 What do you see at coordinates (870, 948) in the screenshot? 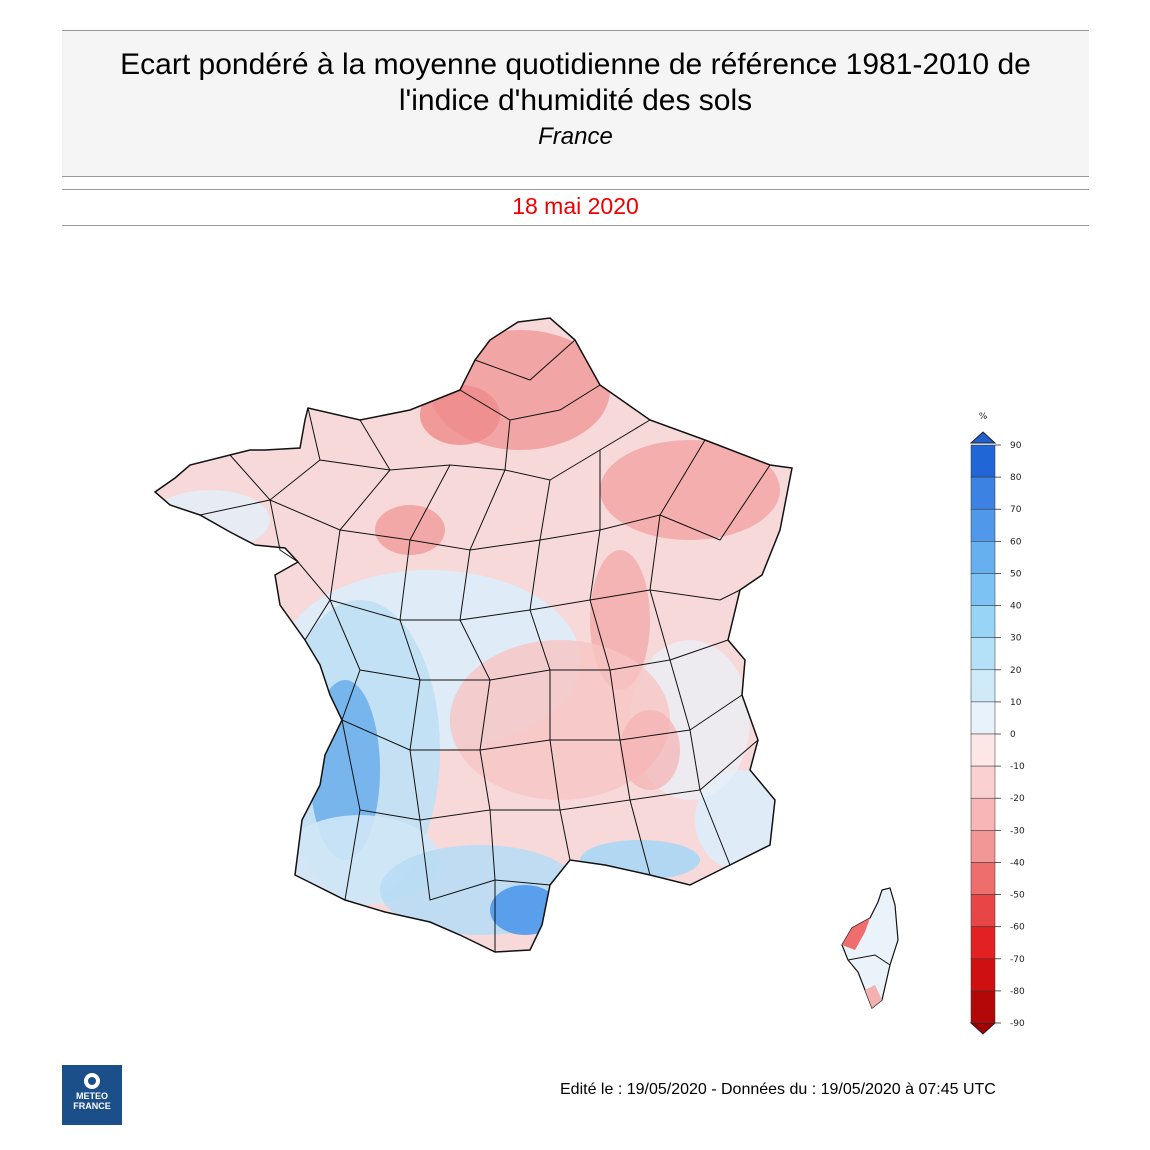
I see `corsica` at bounding box center [870, 948].